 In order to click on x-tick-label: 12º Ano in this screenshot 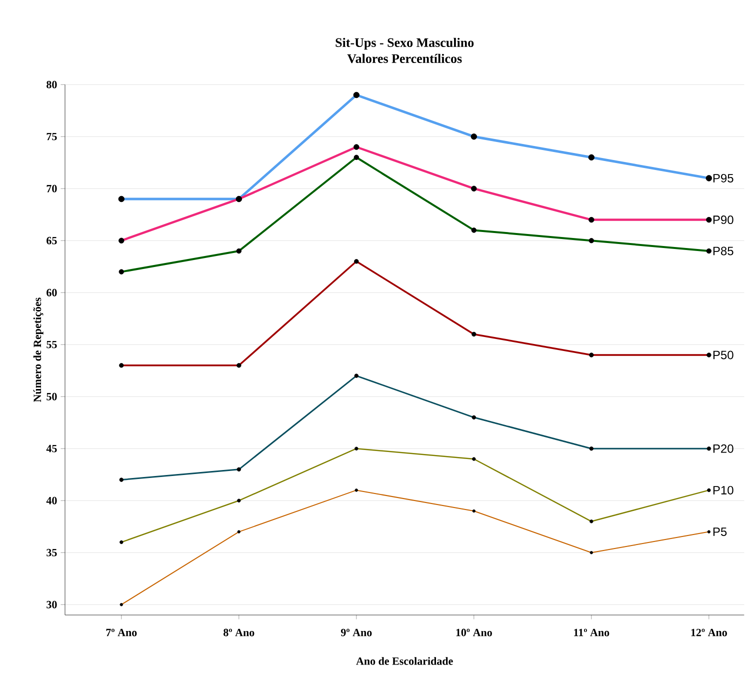, I will do `click(709, 632)`.